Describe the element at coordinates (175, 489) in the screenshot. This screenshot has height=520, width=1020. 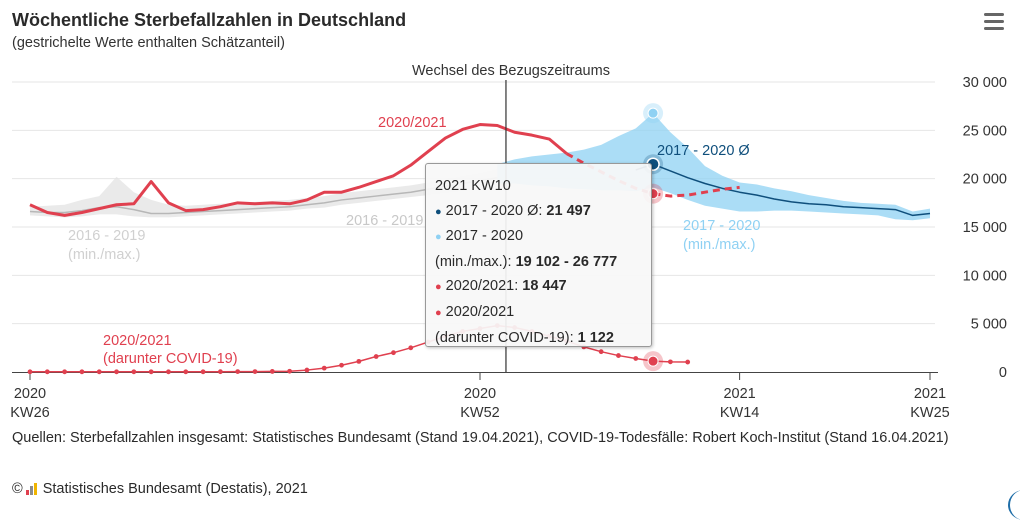
I see `copyright-text: Statistisches Bundesamt (Destatis), 2021` at that location.